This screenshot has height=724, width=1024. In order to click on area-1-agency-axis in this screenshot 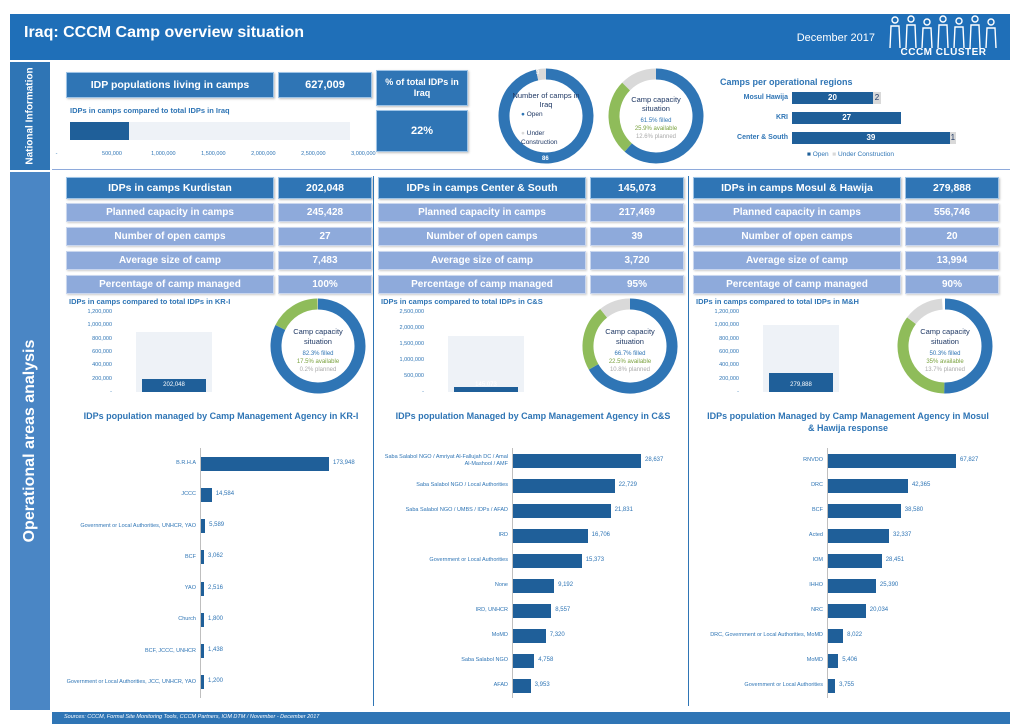, I will do `click(512, 573)`.